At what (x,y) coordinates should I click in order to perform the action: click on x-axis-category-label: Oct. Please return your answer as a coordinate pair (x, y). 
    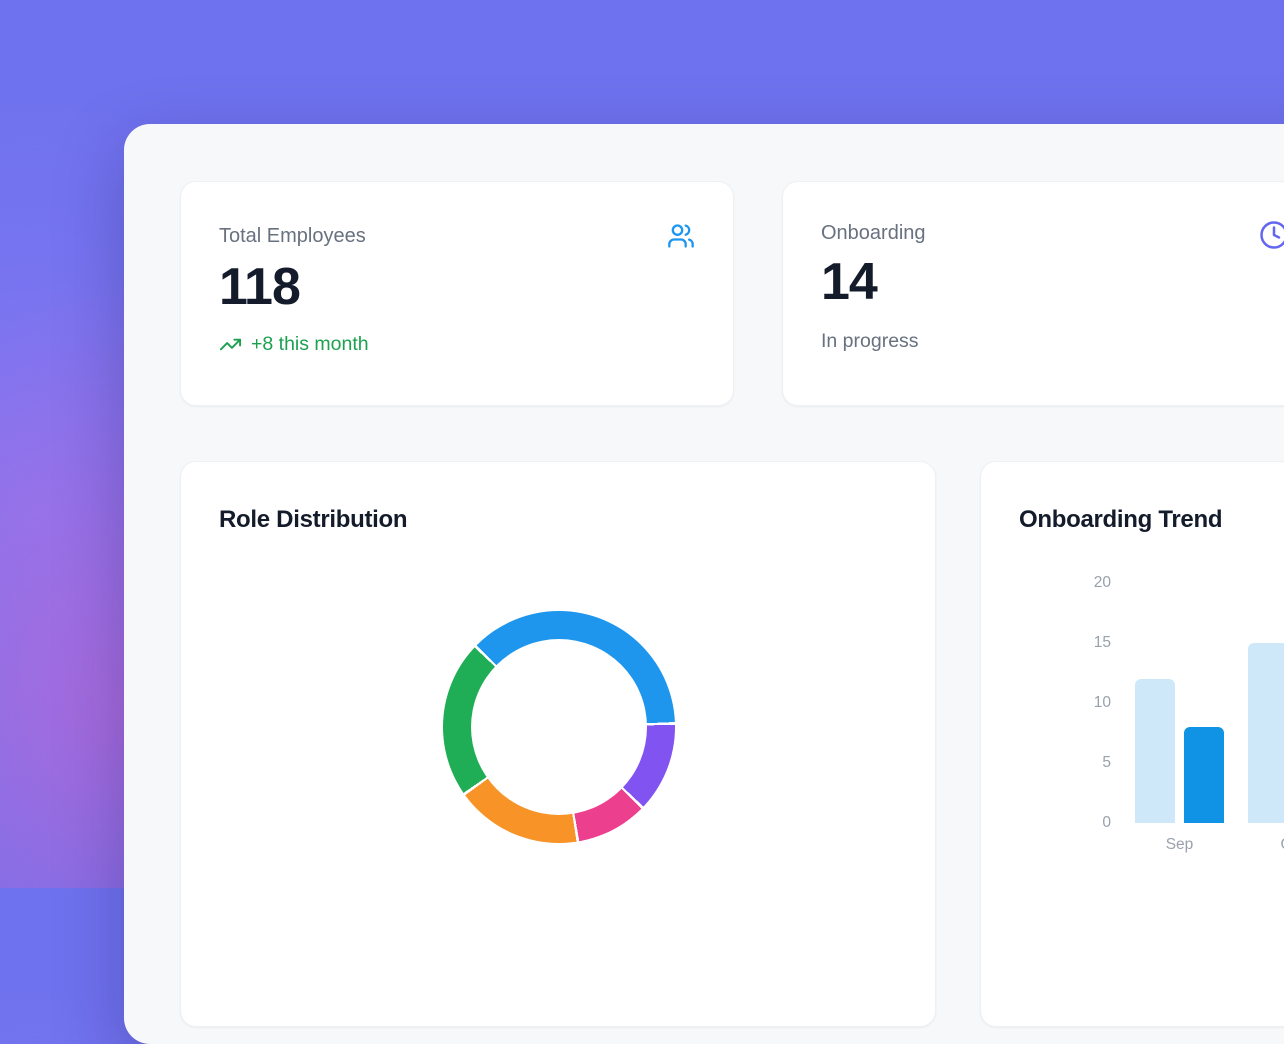
    Looking at the image, I should click on (1266, 845).